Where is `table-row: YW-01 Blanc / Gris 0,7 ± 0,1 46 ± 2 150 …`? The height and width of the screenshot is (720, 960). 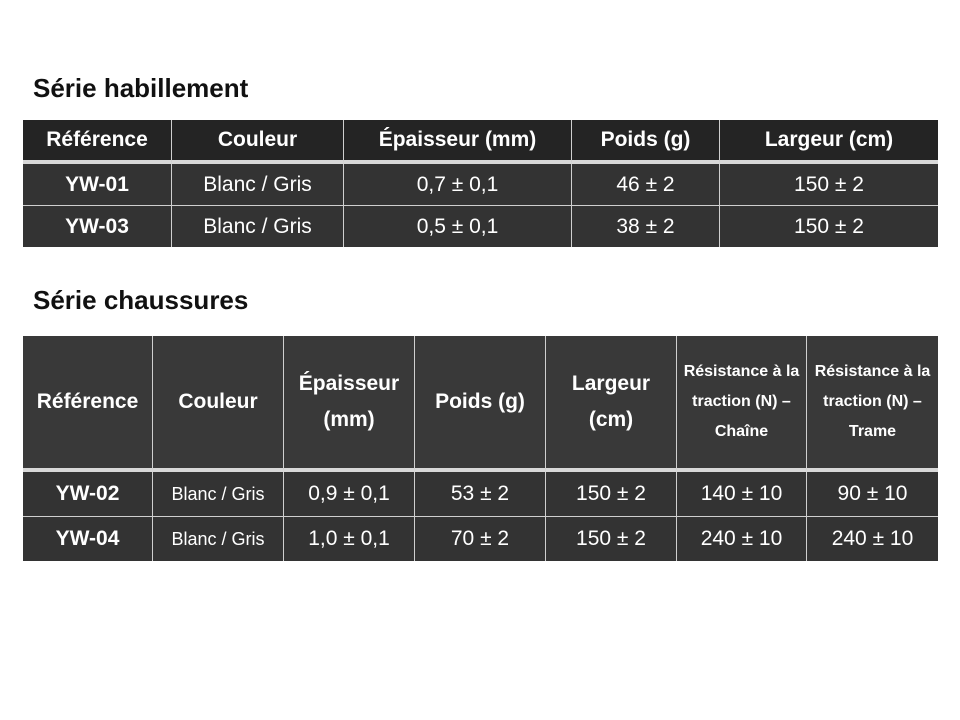
table-row: YW-01 Blanc / Gris 0,7 ± 0,1 46 ± 2 150 … is located at coordinates (480, 185).